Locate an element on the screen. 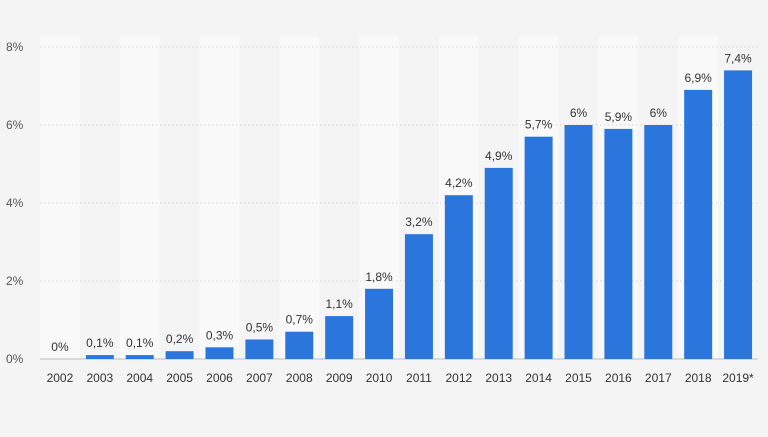 Image resolution: width=768 pixels, height=437 pixels. y-tick-label: 4% is located at coordinates (15, 203).